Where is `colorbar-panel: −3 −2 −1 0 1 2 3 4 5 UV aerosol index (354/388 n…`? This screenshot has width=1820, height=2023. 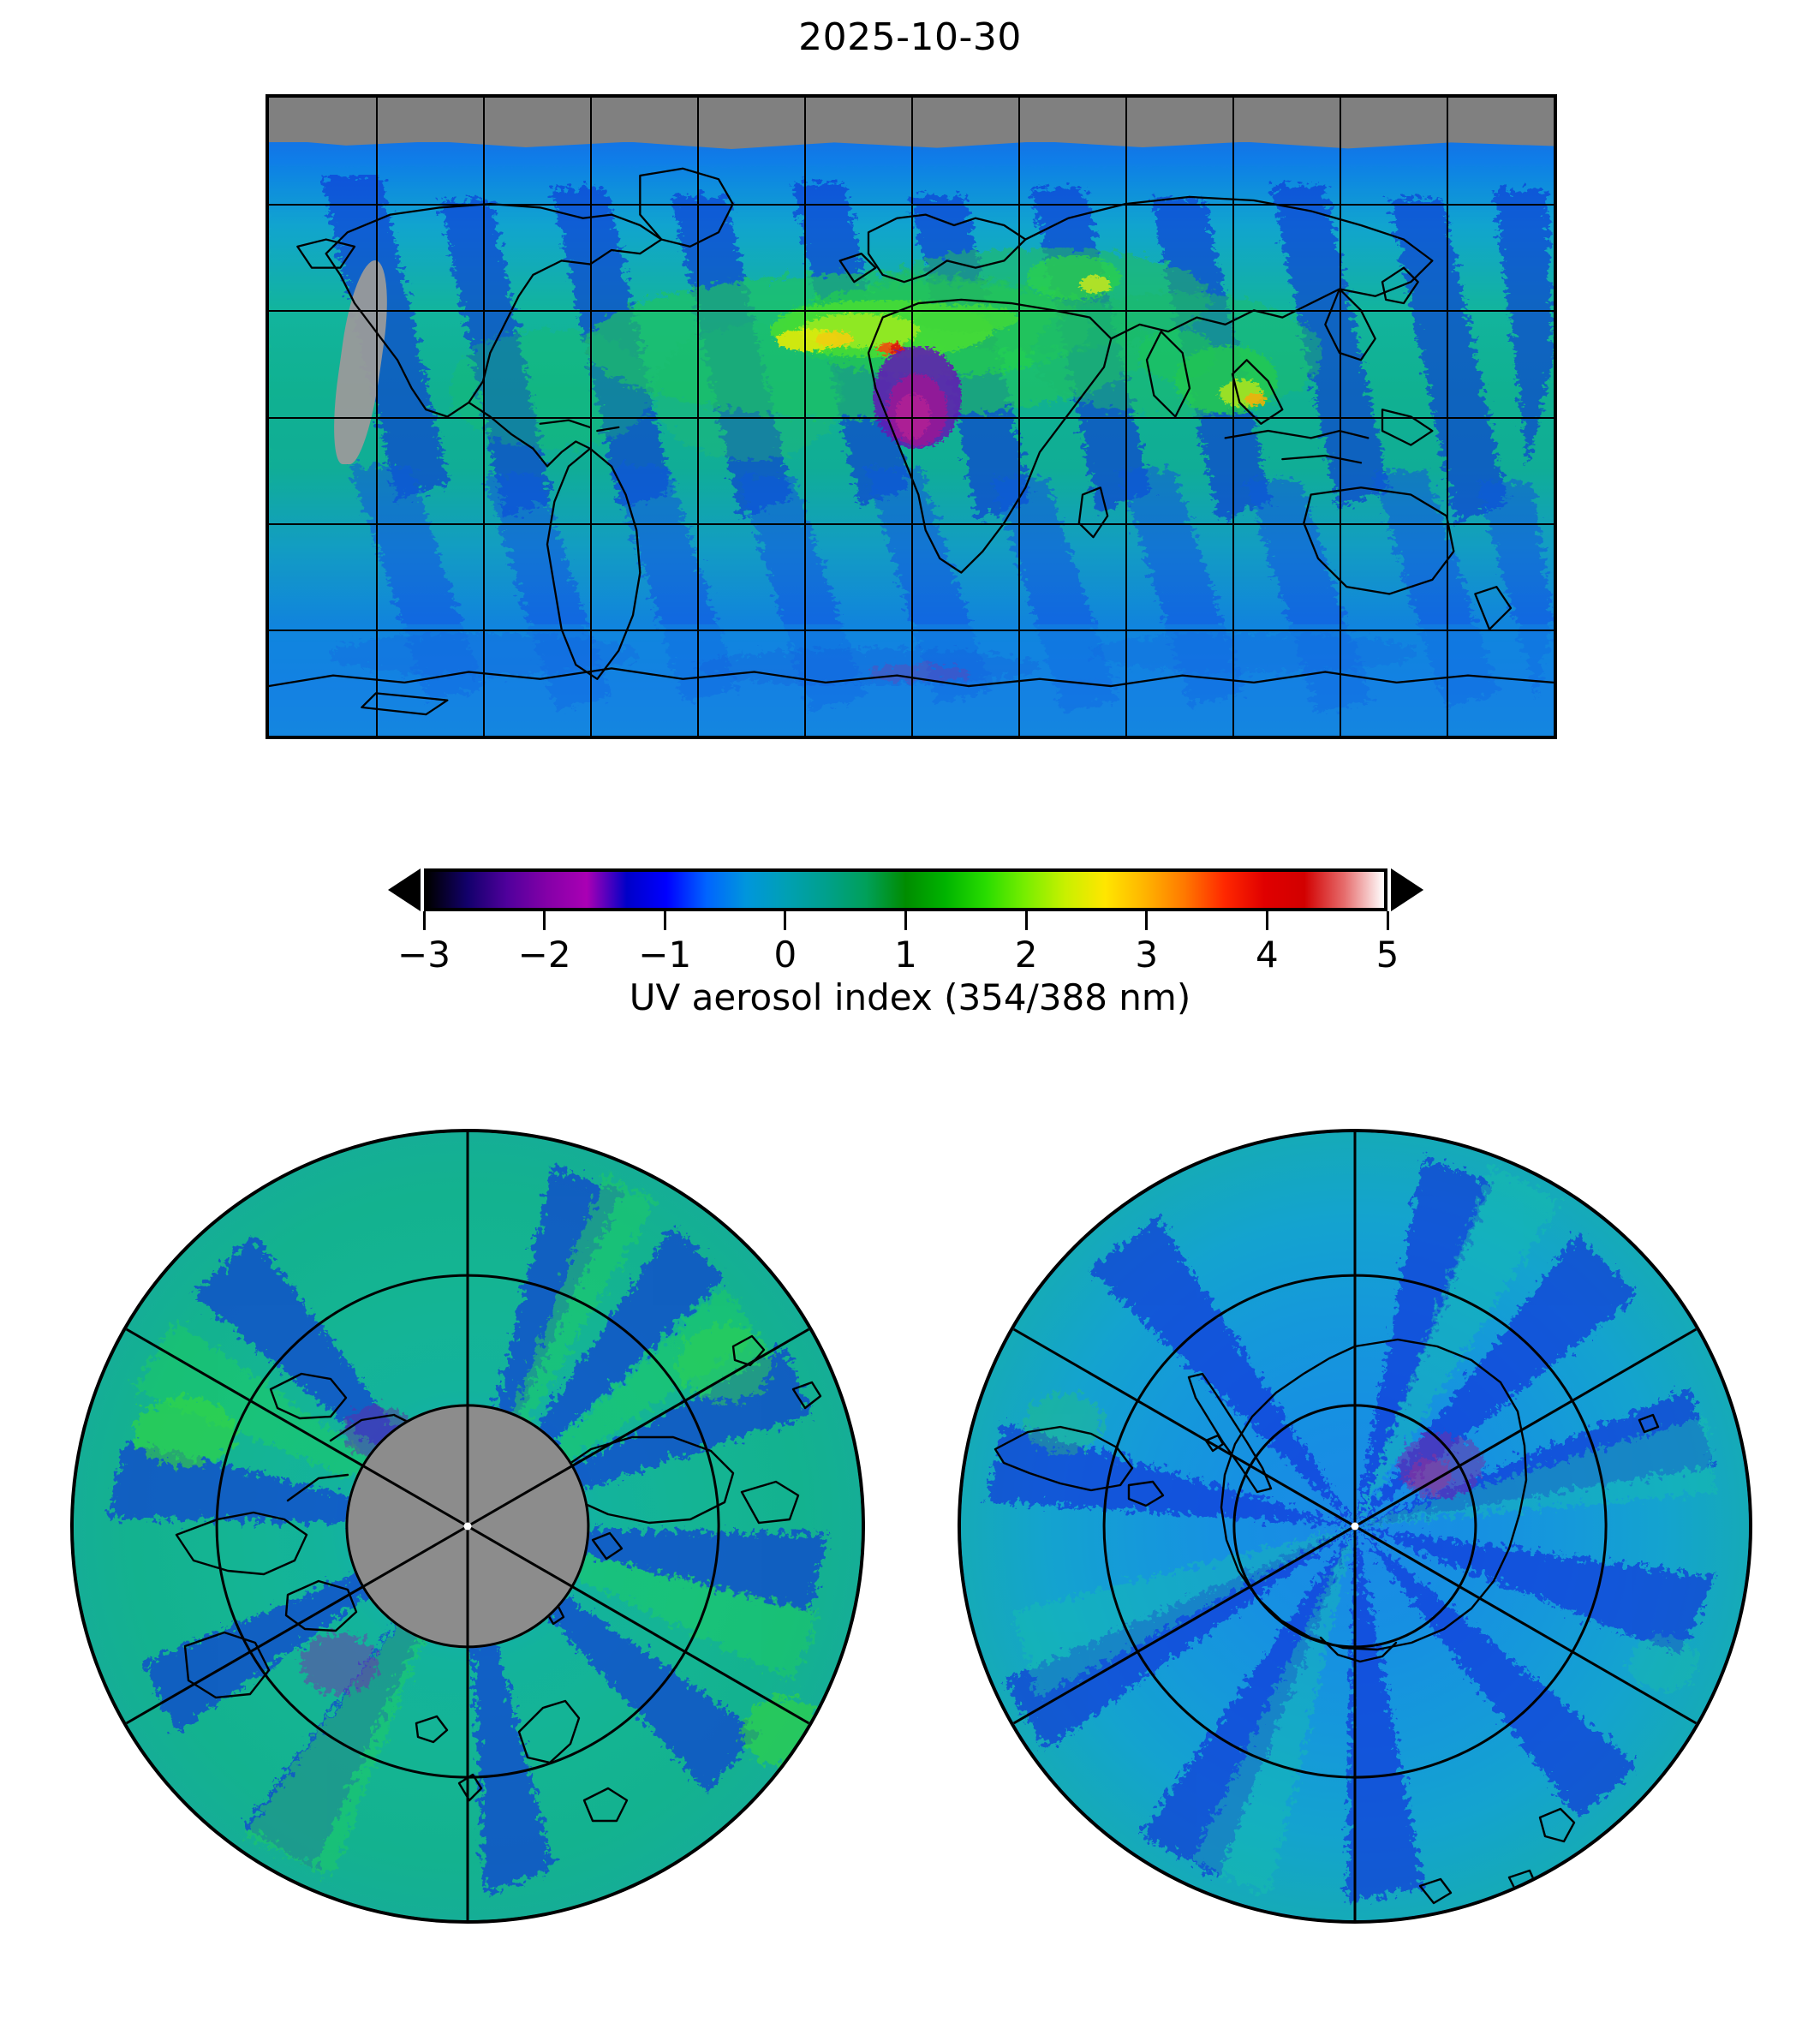 colorbar-panel: −3 −2 −1 0 1 2 3 4 5 UV aerosol index (354/388 n… is located at coordinates (910, 954).